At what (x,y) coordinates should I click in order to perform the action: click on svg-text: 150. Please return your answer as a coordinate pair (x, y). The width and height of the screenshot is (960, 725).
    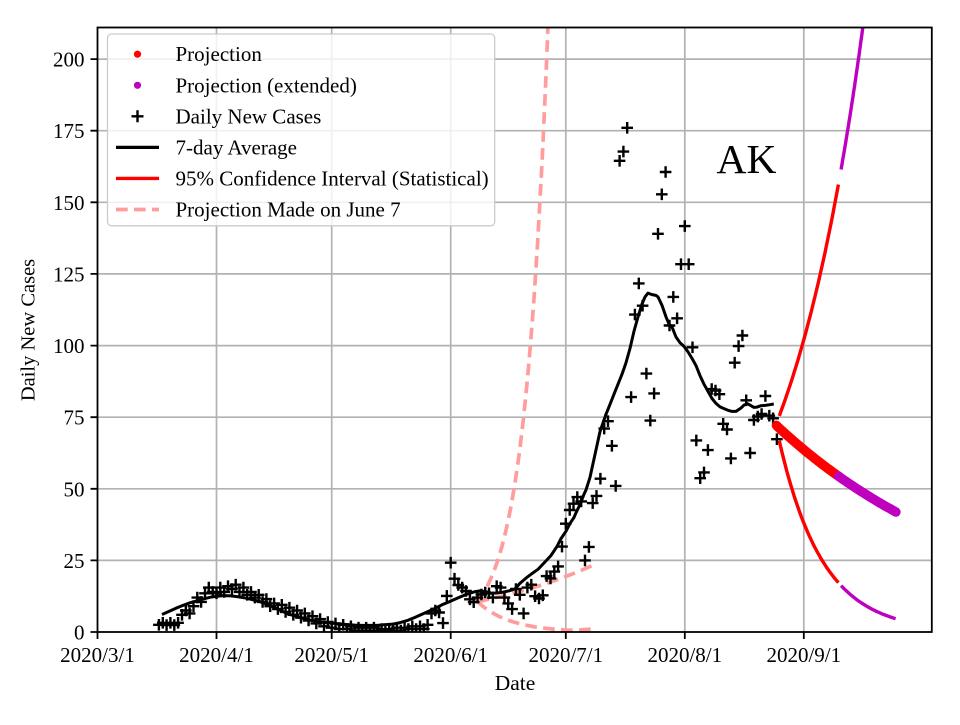
    Looking at the image, I should click on (69, 203).